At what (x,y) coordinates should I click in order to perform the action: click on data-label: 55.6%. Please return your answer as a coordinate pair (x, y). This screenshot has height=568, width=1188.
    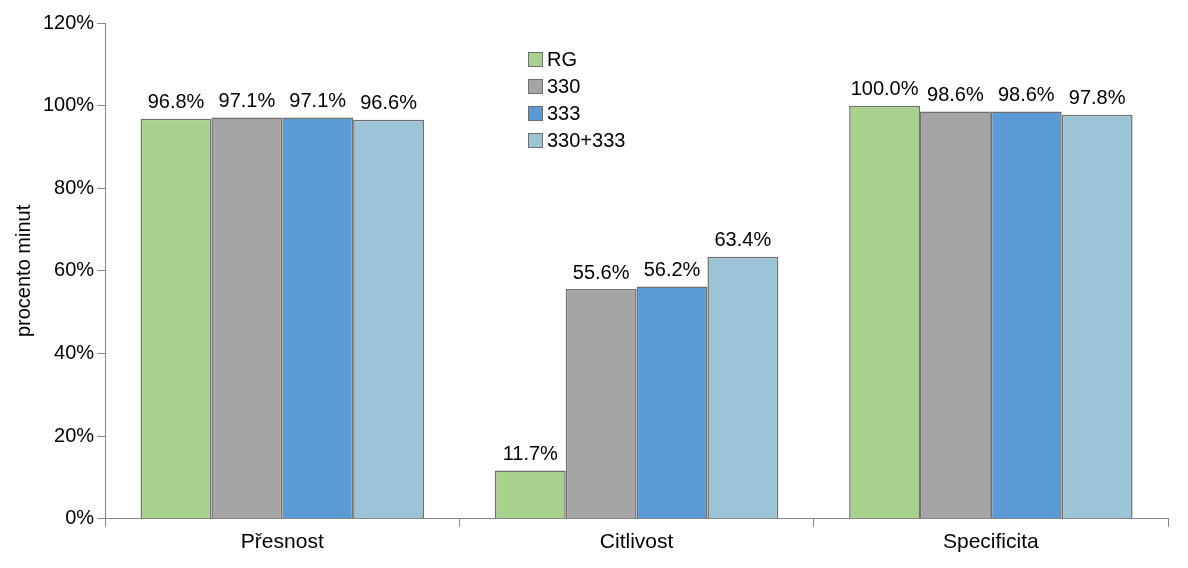
    Looking at the image, I should click on (601, 271).